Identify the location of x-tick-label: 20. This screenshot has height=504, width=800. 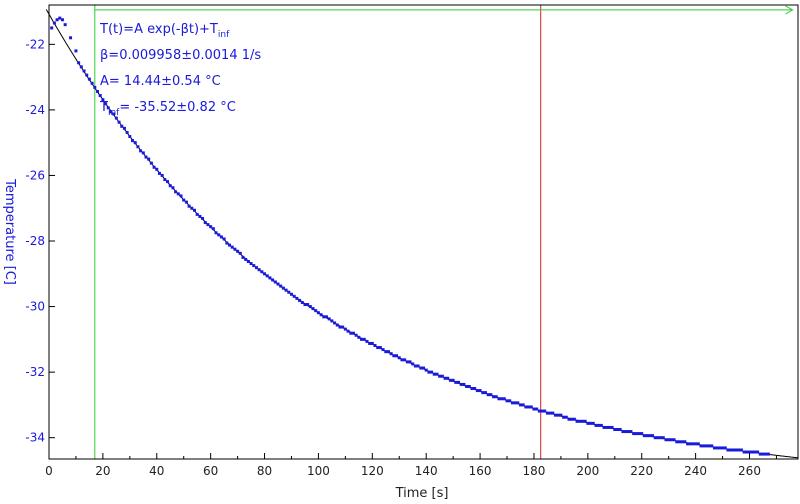
(102, 471).